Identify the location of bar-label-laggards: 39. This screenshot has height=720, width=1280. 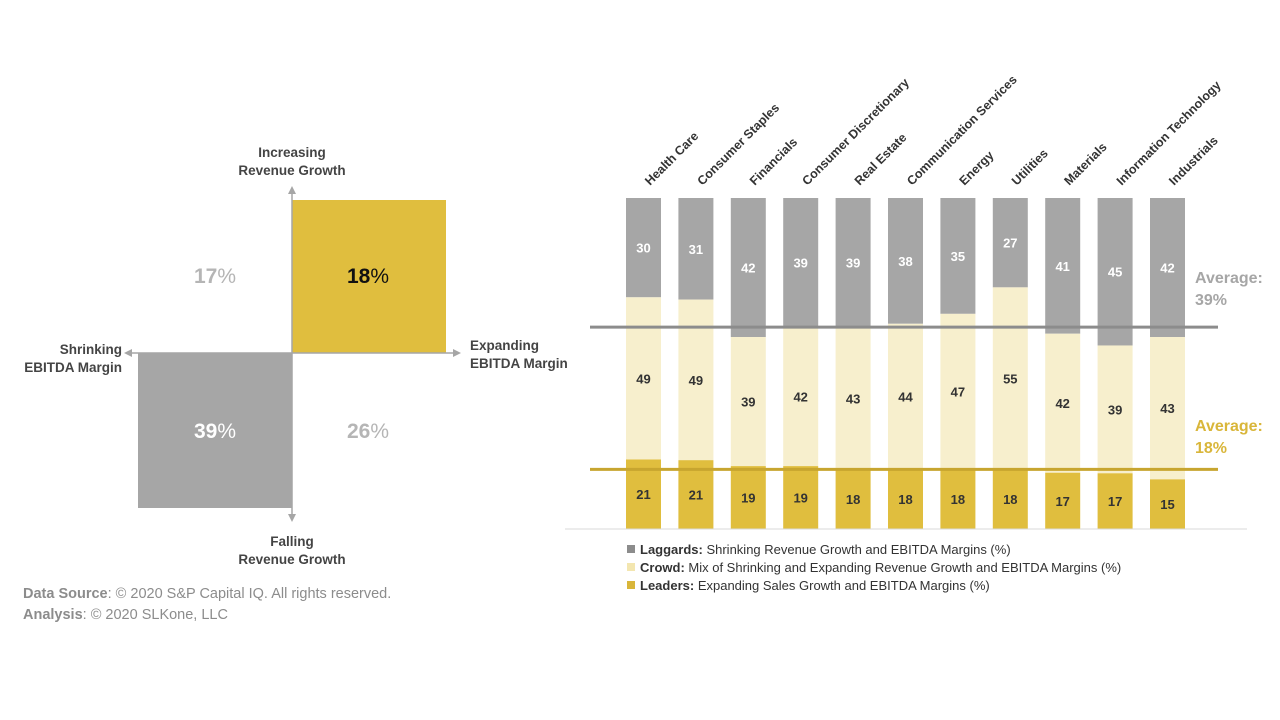
(800, 263).